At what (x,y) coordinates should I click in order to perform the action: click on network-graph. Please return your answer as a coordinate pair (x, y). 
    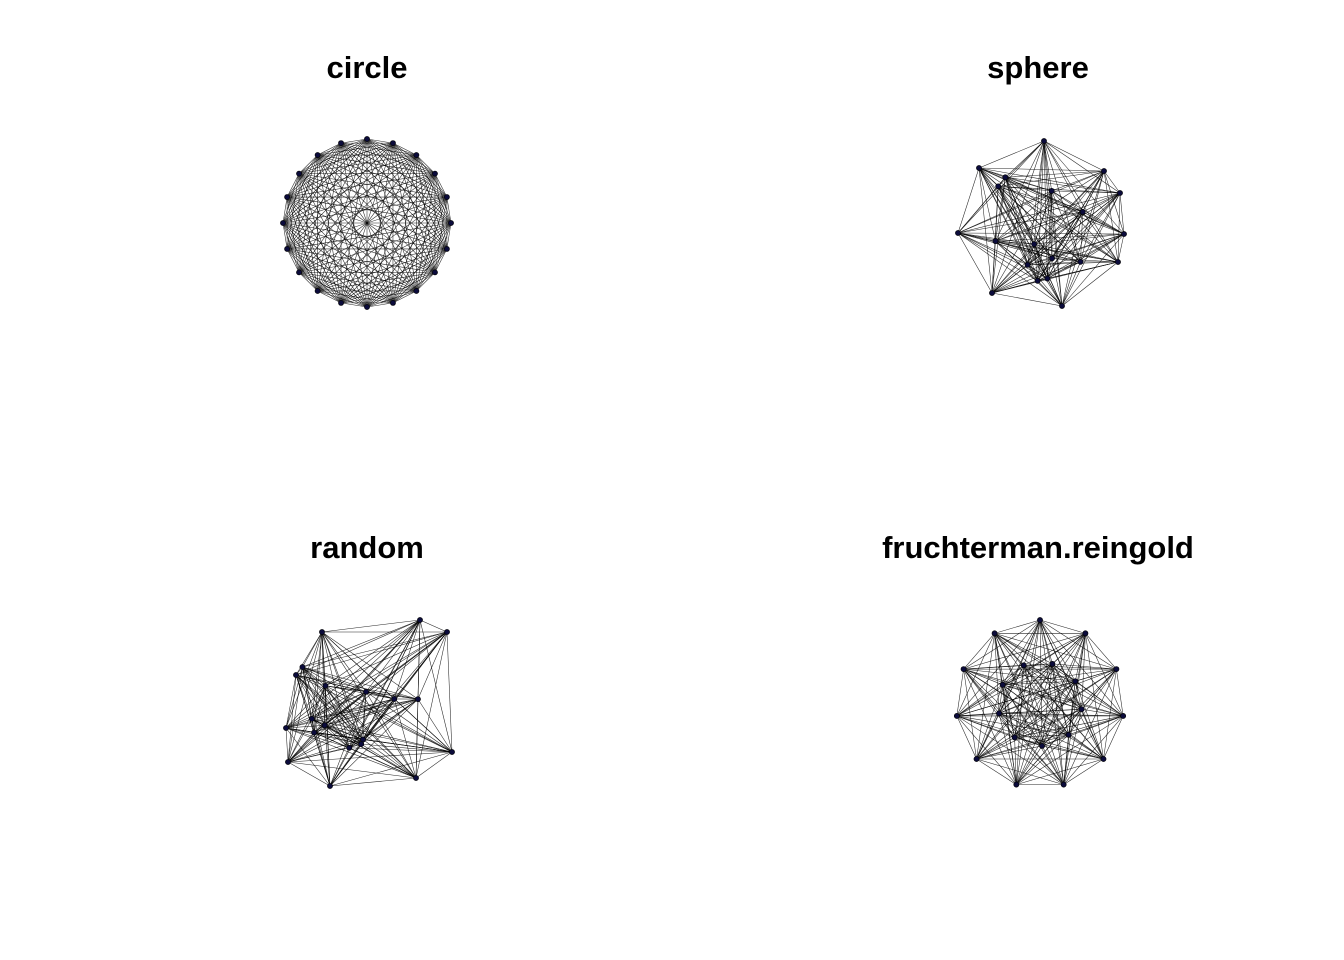
    Looking at the image, I should click on (369, 703).